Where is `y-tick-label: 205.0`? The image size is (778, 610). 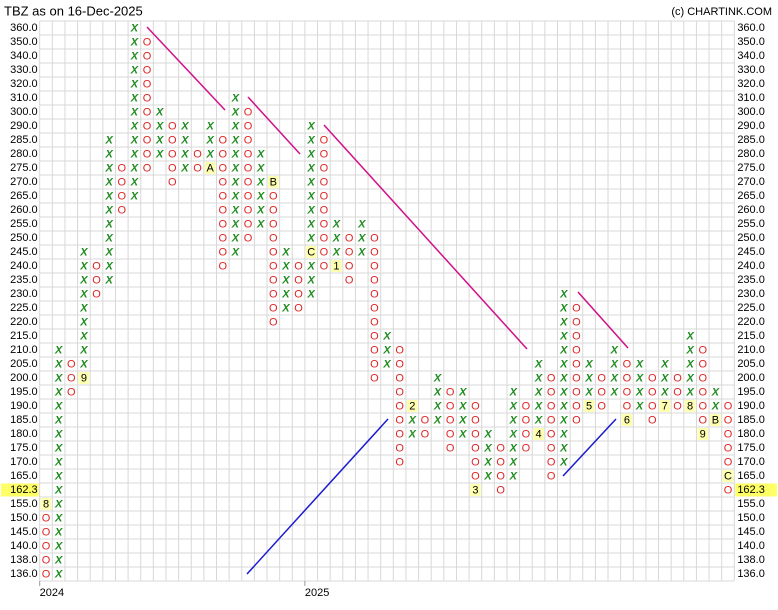
y-tick-label: 205.0 is located at coordinates (751, 364).